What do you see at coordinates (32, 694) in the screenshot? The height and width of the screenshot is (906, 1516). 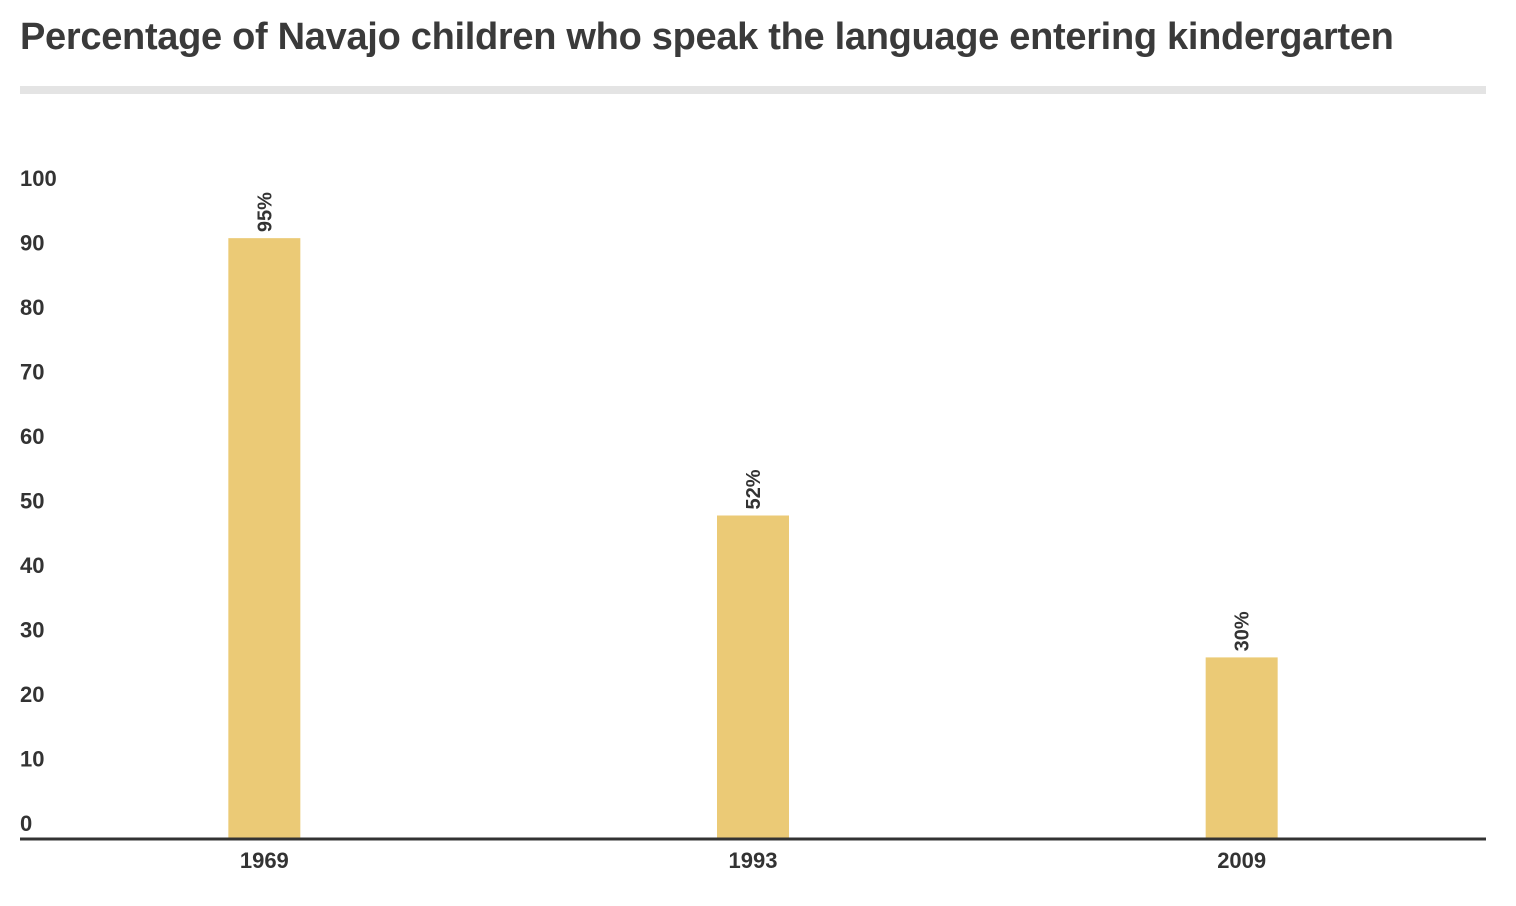 I see `y-tick-label: 20` at bounding box center [32, 694].